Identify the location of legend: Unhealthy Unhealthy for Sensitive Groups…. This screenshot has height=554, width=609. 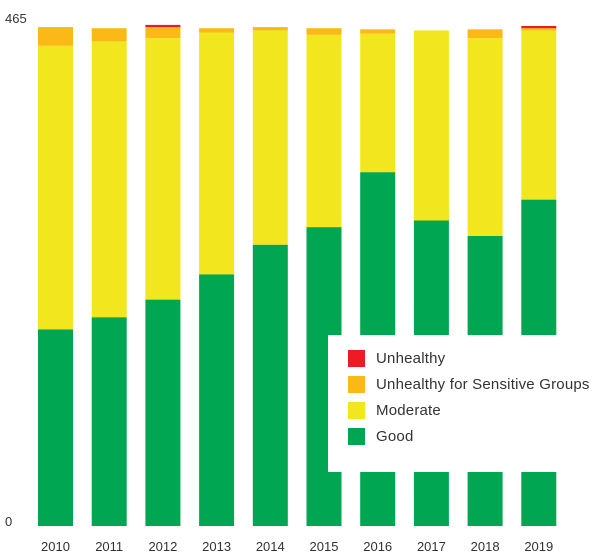
(468, 403).